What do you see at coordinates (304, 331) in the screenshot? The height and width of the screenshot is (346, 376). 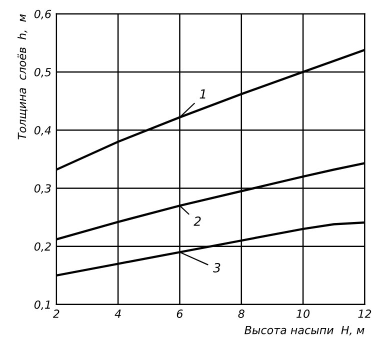 I see `x-axis-title: Высота насыпи H, м` at bounding box center [304, 331].